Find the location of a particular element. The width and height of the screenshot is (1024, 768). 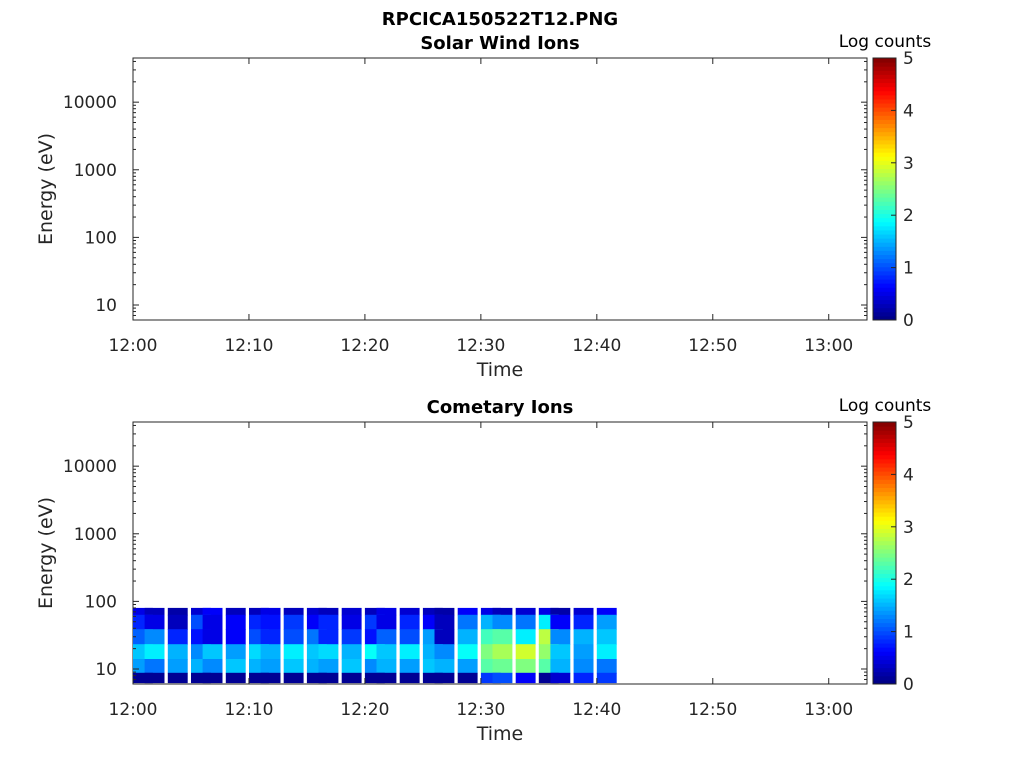

x-tick-label: 12:30 is located at coordinates (480, 346).